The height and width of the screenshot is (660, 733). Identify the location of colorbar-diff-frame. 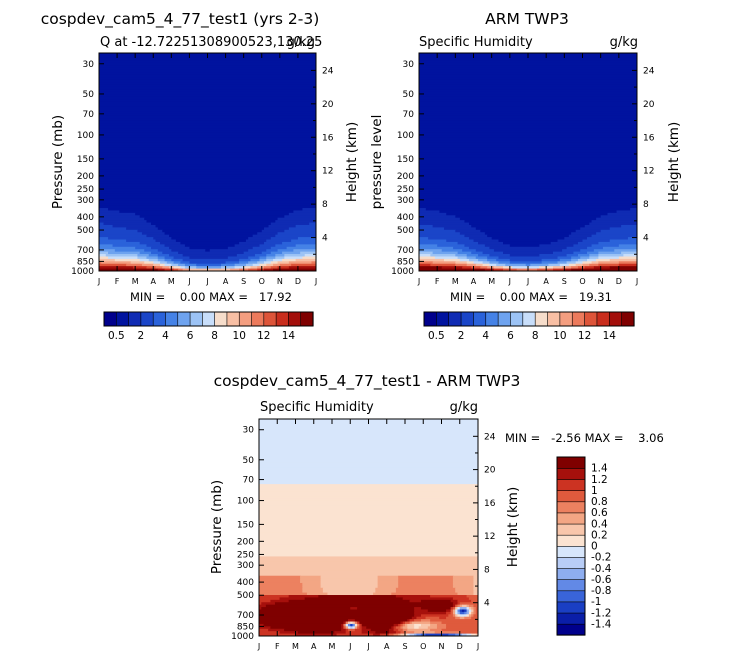
(571, 546).